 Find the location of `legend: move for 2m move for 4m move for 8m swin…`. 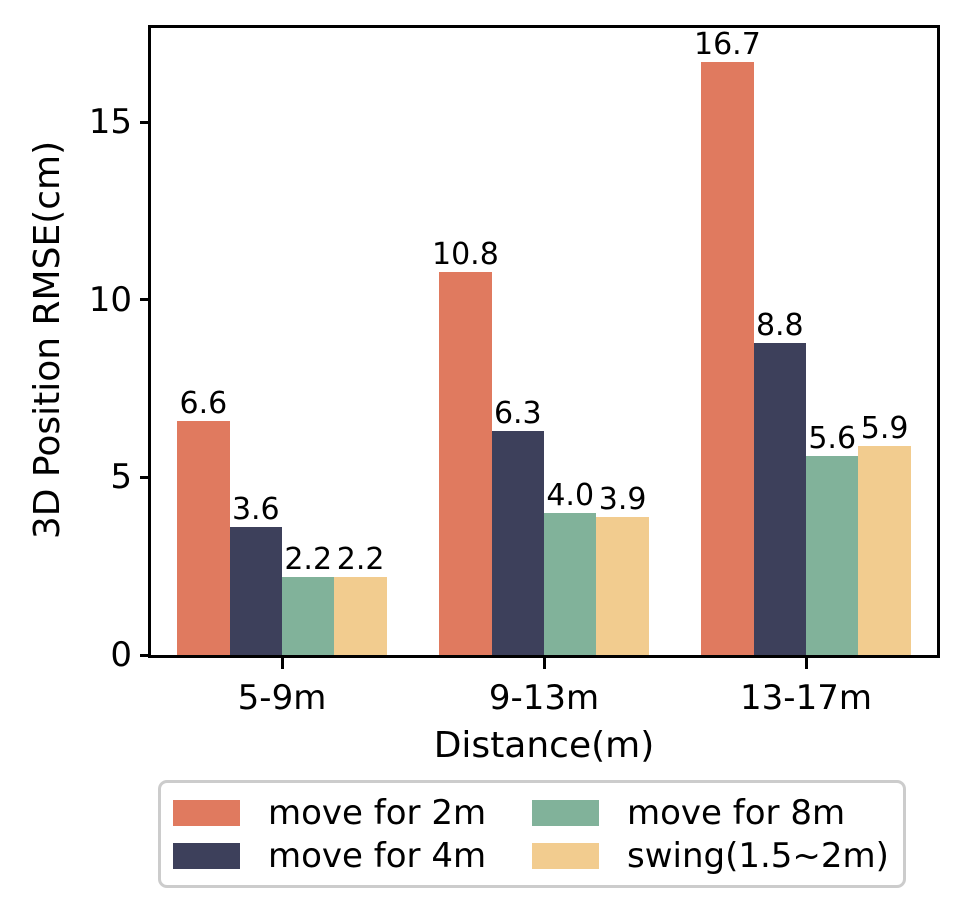

legend: move for 2m move for 4m move for 8m swin… is located at coordinates (532, 834).